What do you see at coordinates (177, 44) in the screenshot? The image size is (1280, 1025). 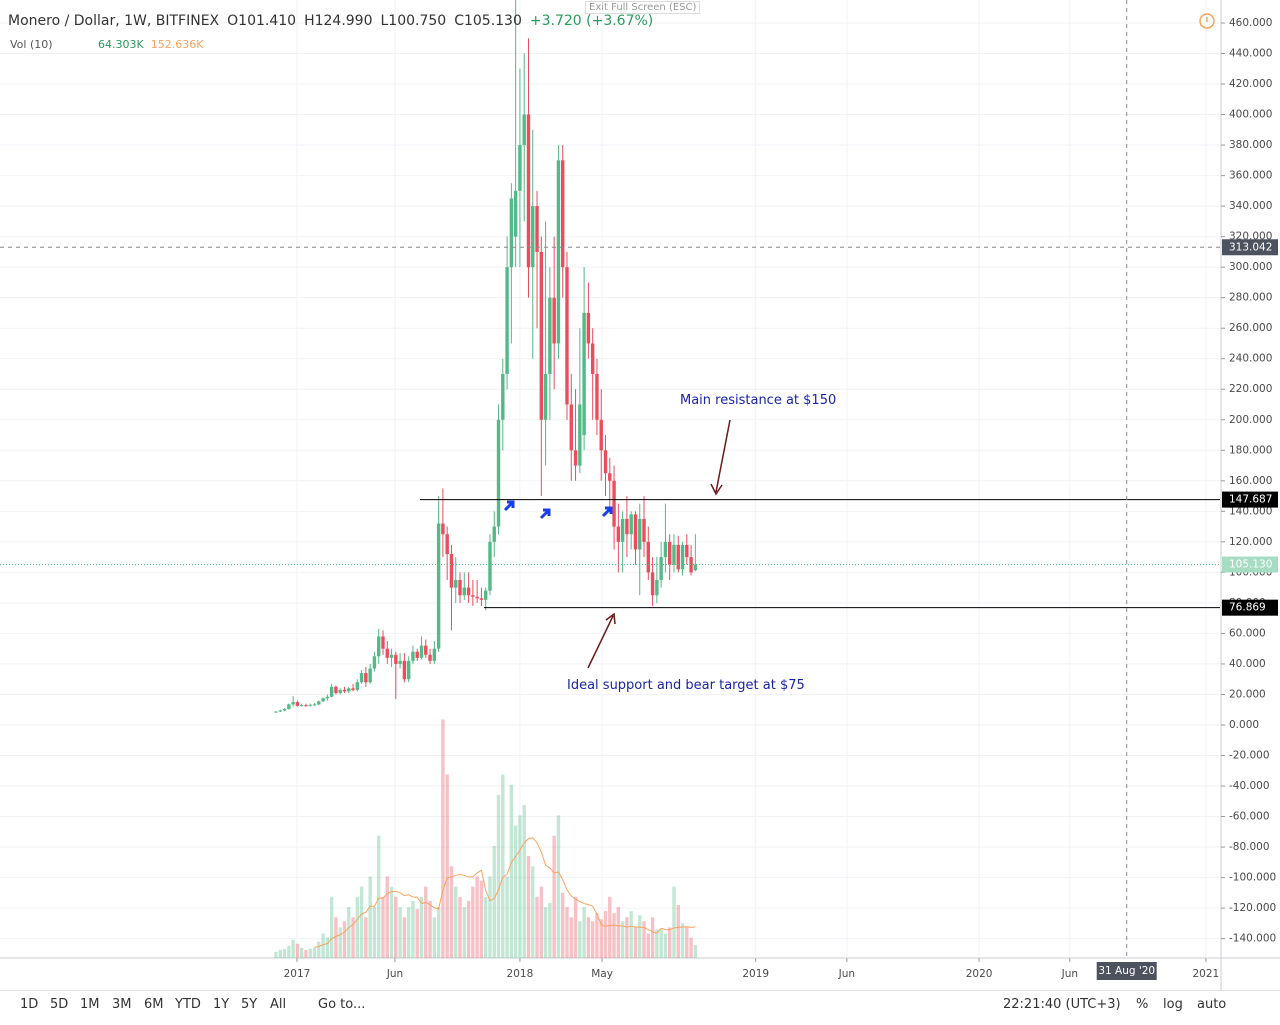 I see `ma-value: 152.636K` at bounding box center [177, 44].